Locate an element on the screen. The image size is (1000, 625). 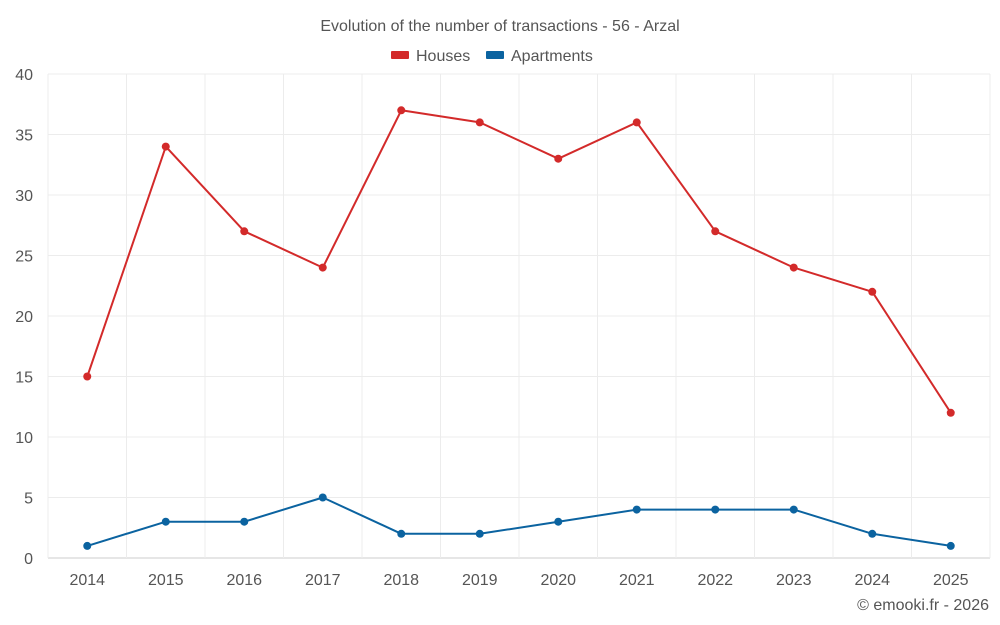
data-point-apartments-2024 is located at coordinates (872, 533).